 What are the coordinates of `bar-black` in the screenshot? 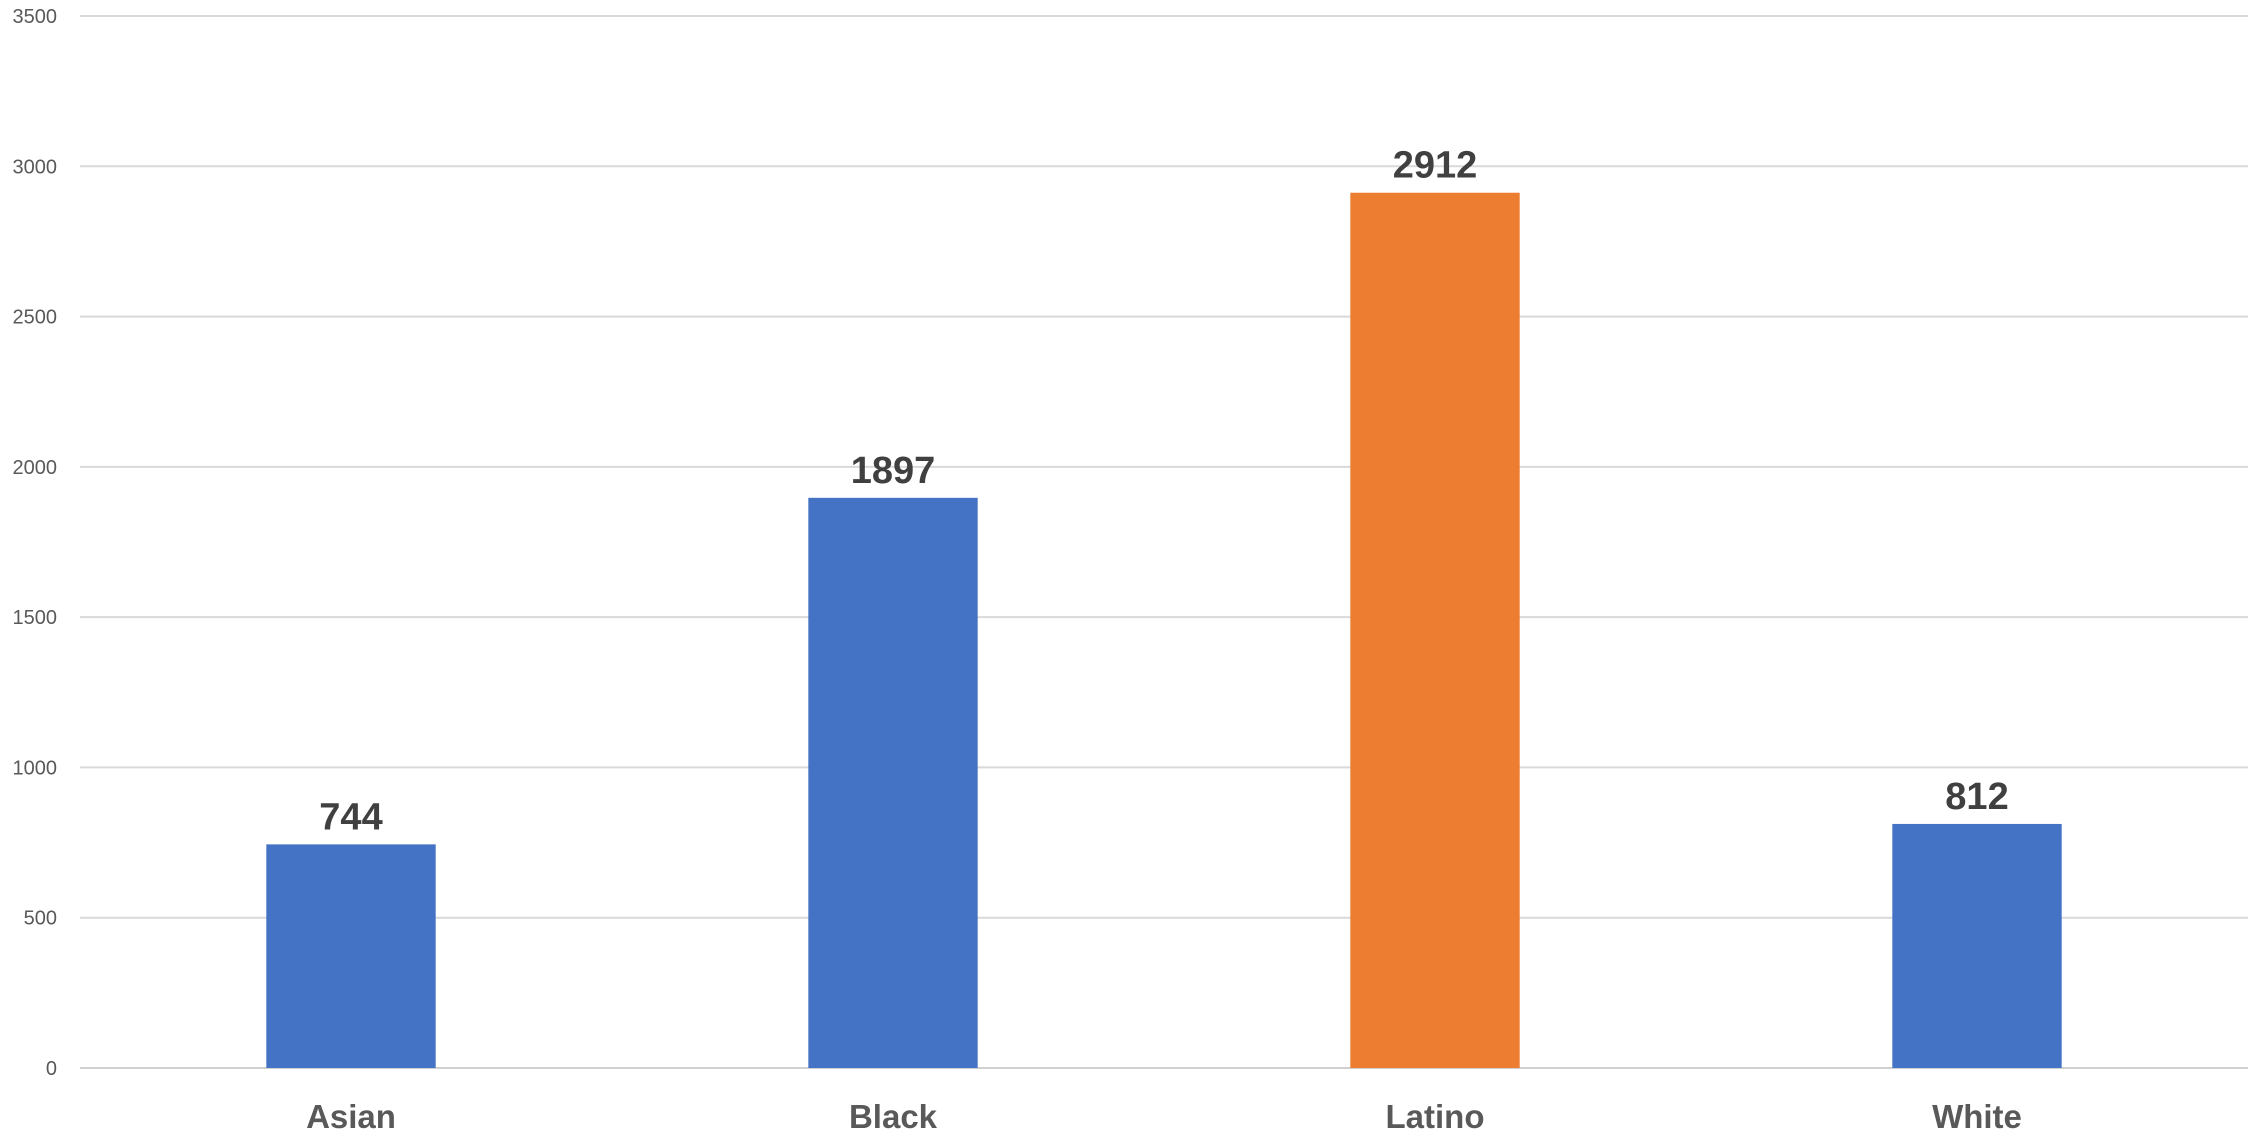 It's located at (893, 782).